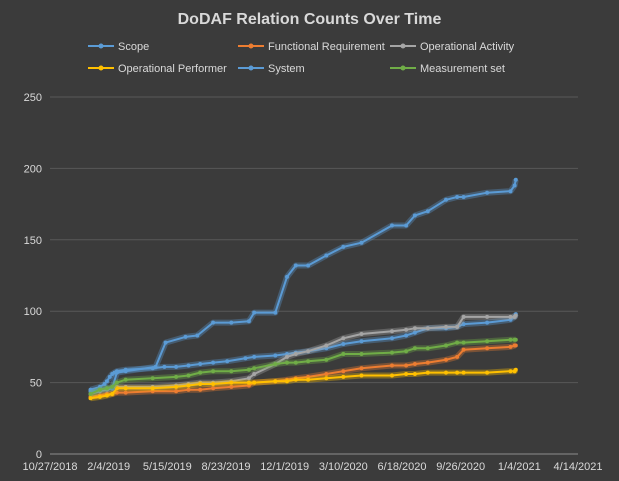  I want to click on y-tick-label: 0, so click(39, 455).